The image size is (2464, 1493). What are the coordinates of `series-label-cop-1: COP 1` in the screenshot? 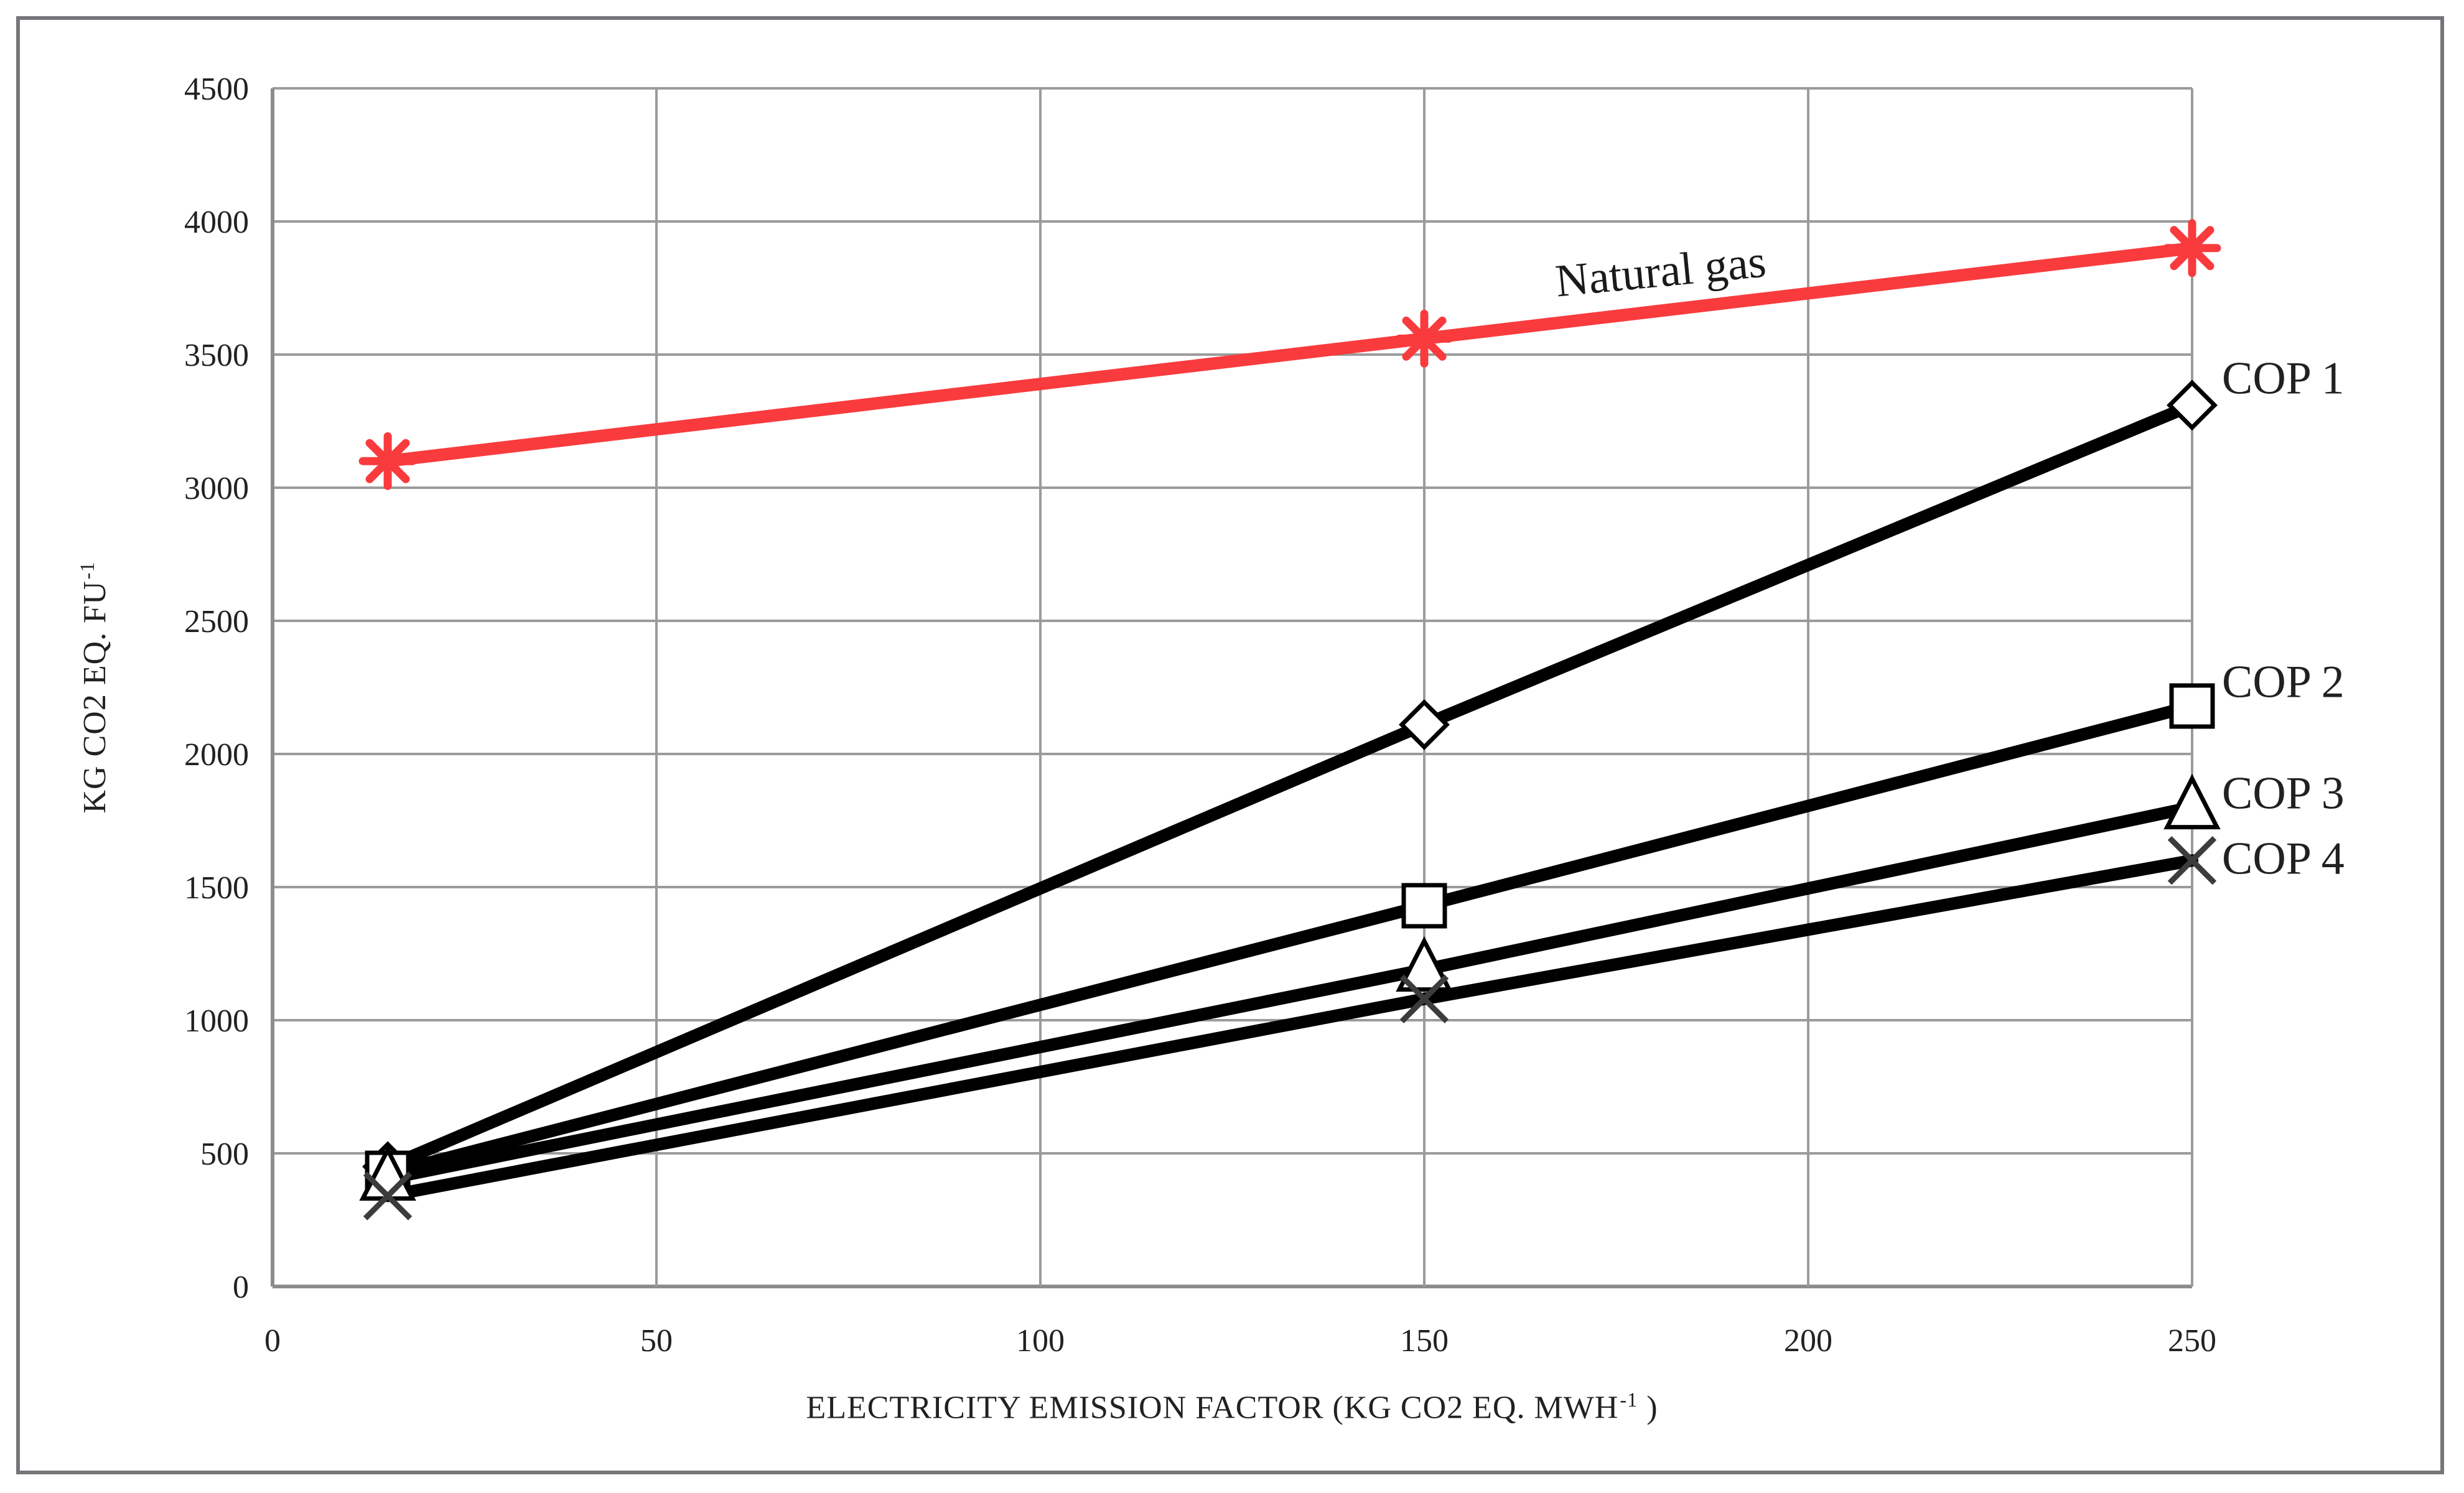 It's located at (2283, 379).